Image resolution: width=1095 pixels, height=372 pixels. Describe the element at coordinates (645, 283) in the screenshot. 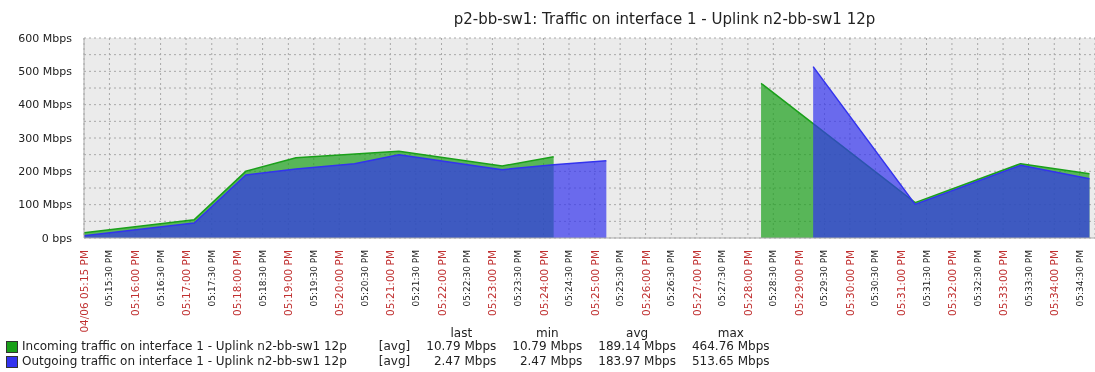

I see `x-tick-label: 05:26:00 PM` at that location.